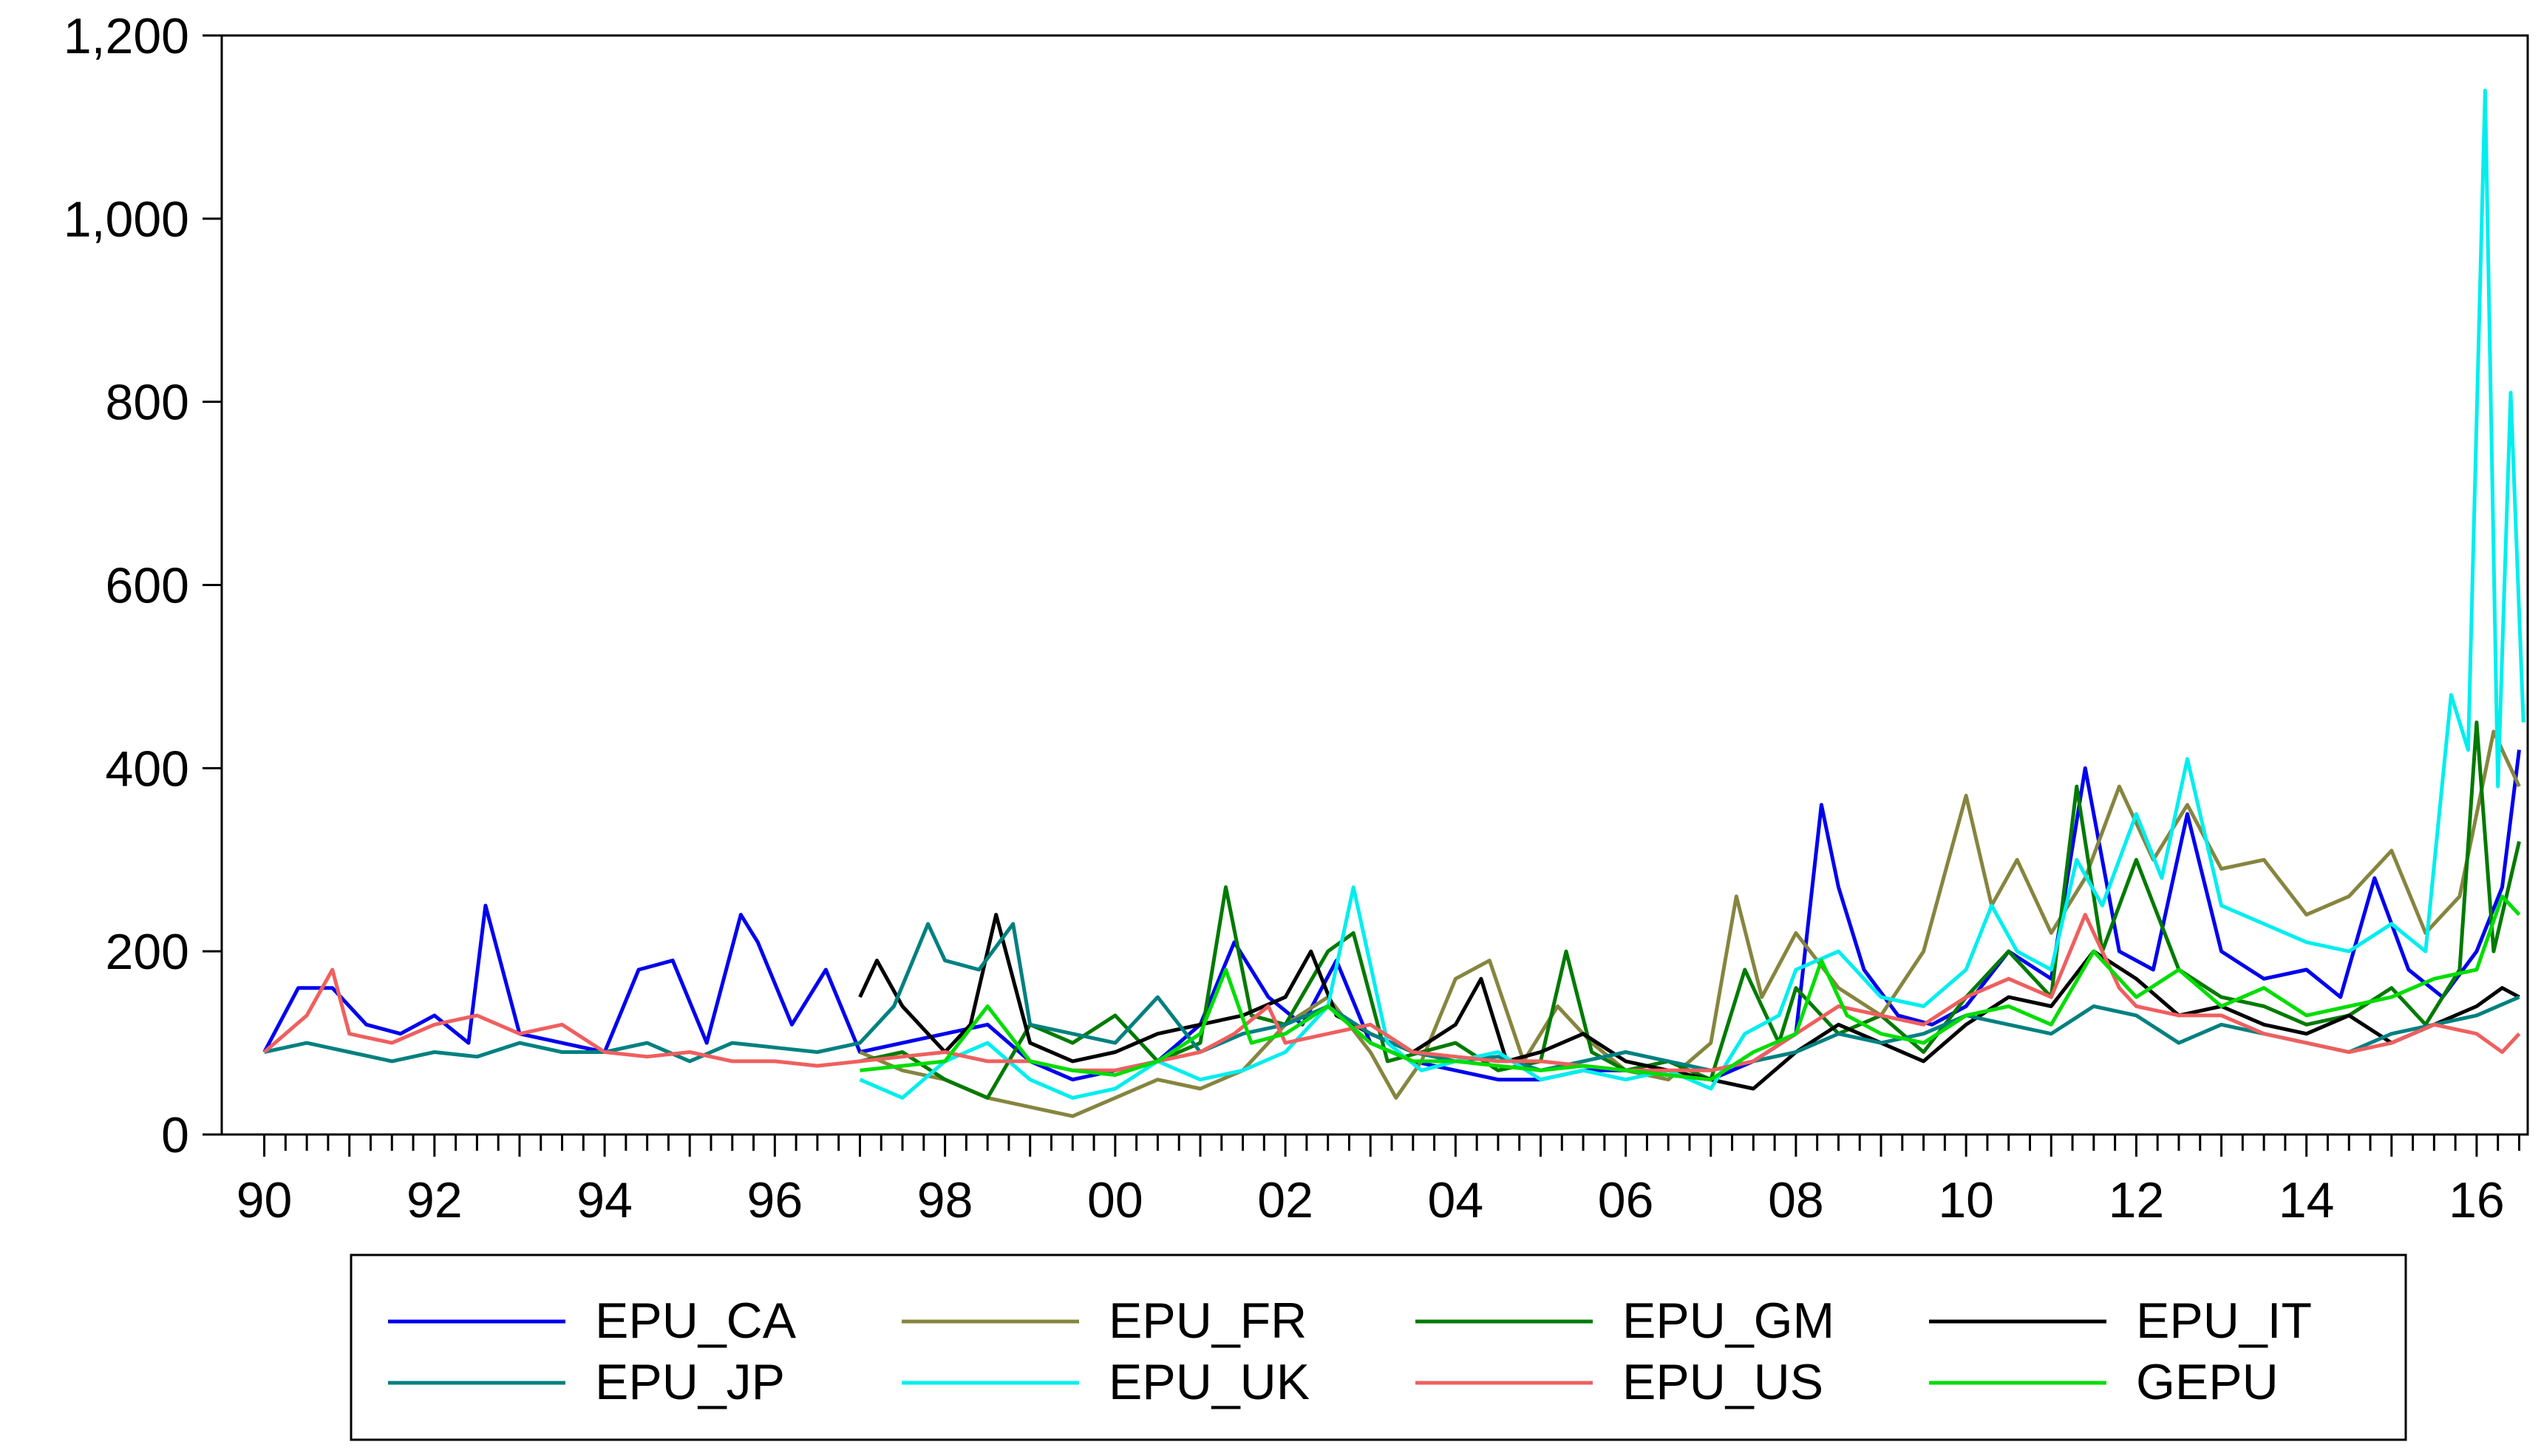  Describe the element at coordinates (265, 1200) in the screenshot. I see `x-tick-label: 90` at that location.